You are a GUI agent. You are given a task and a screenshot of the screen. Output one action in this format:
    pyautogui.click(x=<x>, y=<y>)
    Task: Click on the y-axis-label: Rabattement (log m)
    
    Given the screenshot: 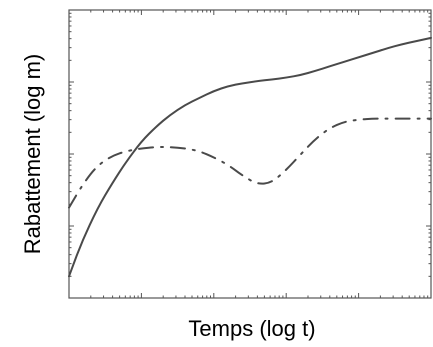 What is the action you would take?
    pyautogui.click(x=32, y=154)
    